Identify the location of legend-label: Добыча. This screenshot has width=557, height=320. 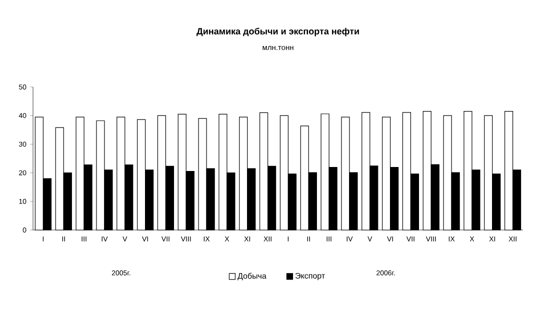
(252, 276).